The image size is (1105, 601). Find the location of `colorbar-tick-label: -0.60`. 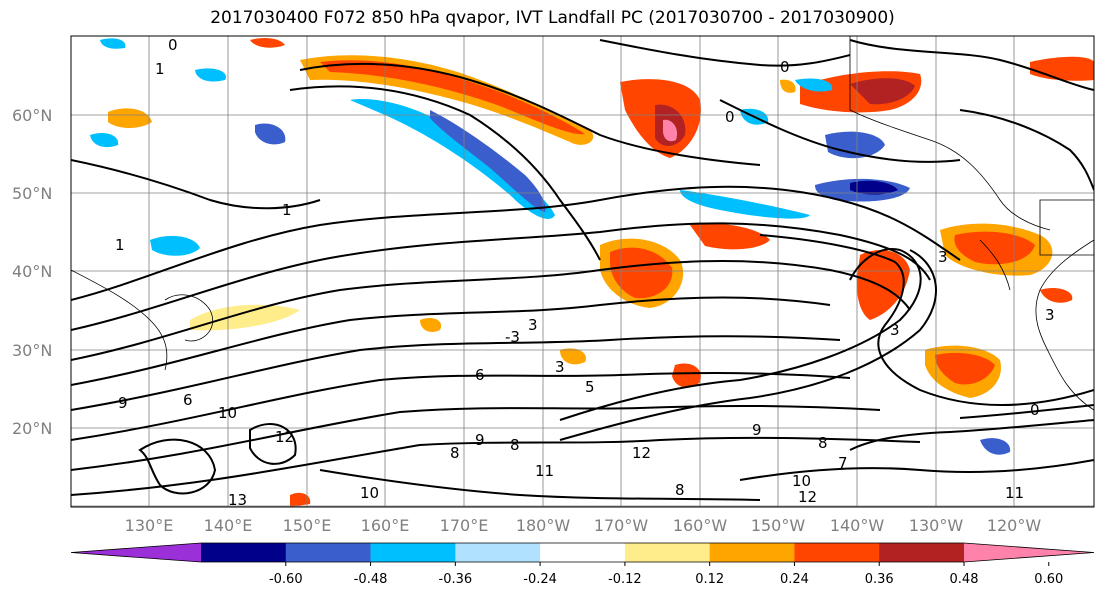

colorbar-tick-label: -0.60 is located at coordinates (286, 579).